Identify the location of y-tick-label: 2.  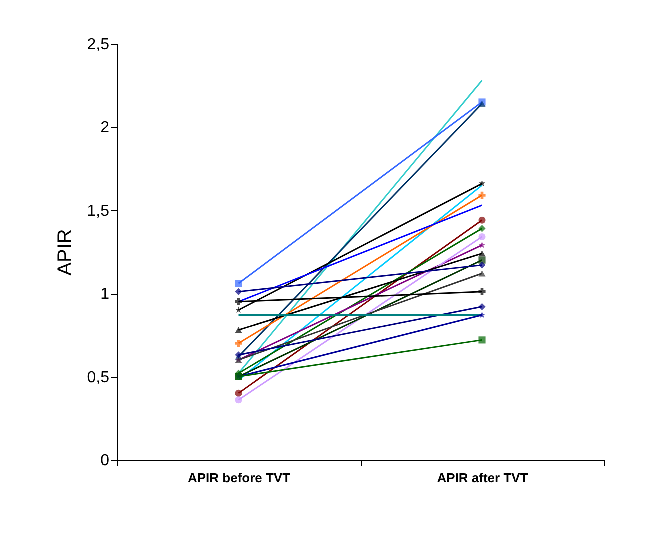
(105, 128).